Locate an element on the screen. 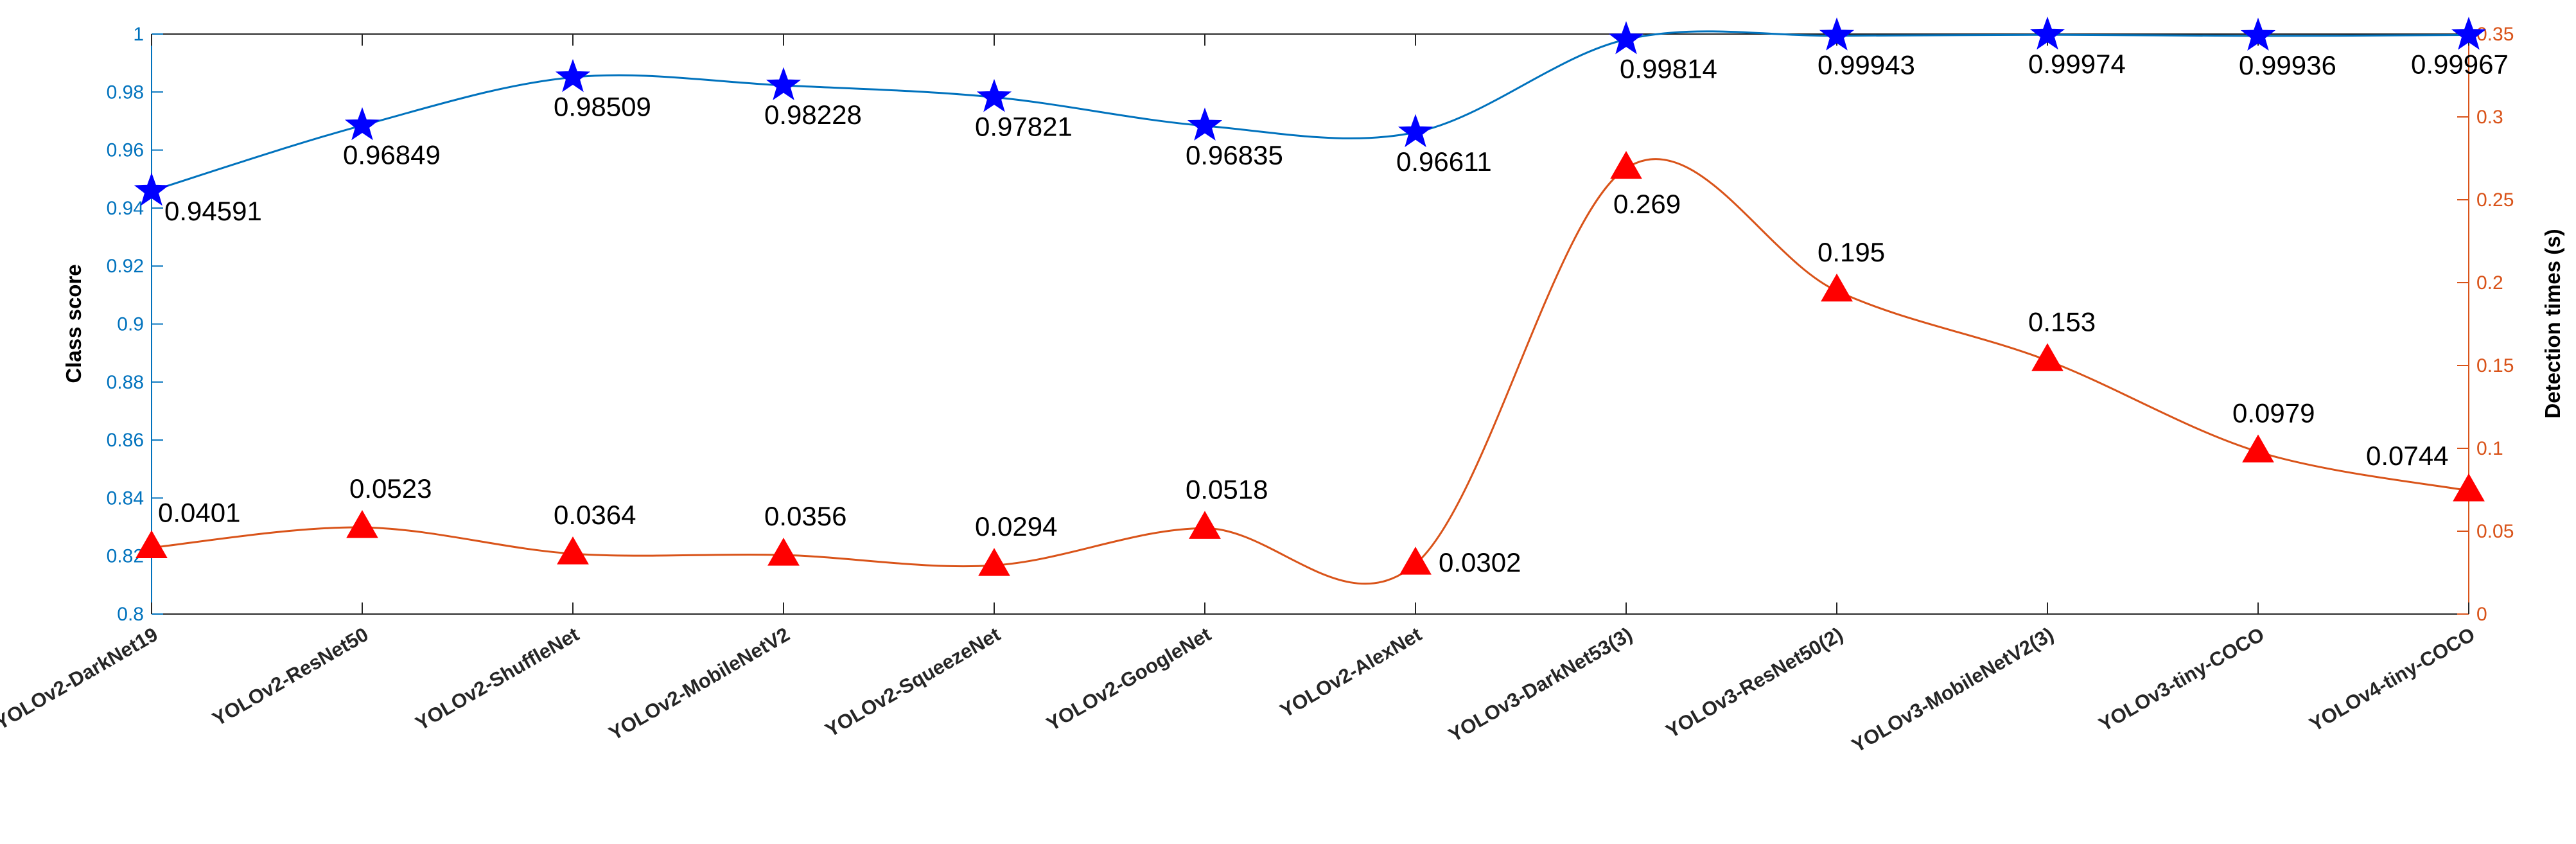 The image size is (2576, 844). detection-time-label: 0.0523 is located at coordinates (390, 488).